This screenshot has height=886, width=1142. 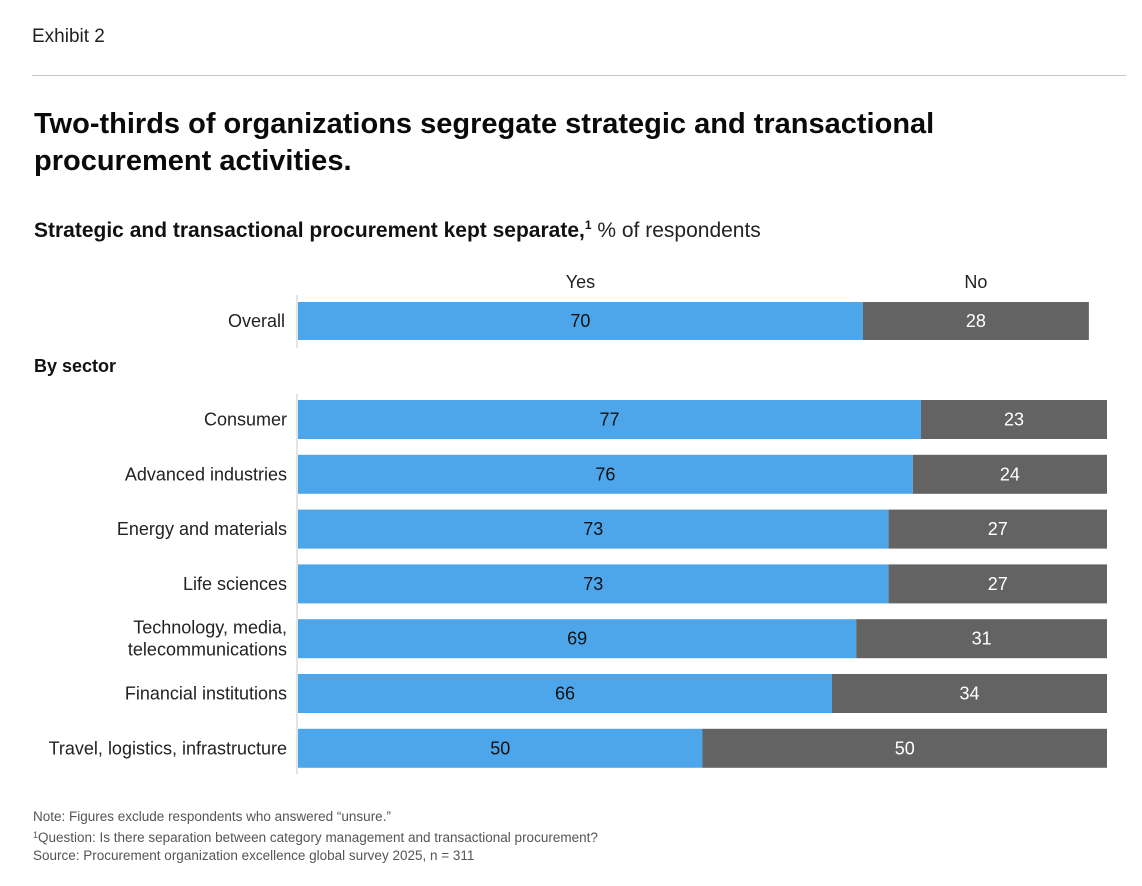 I want to click on value-label-no: 24, so click(x=1010, y=474).